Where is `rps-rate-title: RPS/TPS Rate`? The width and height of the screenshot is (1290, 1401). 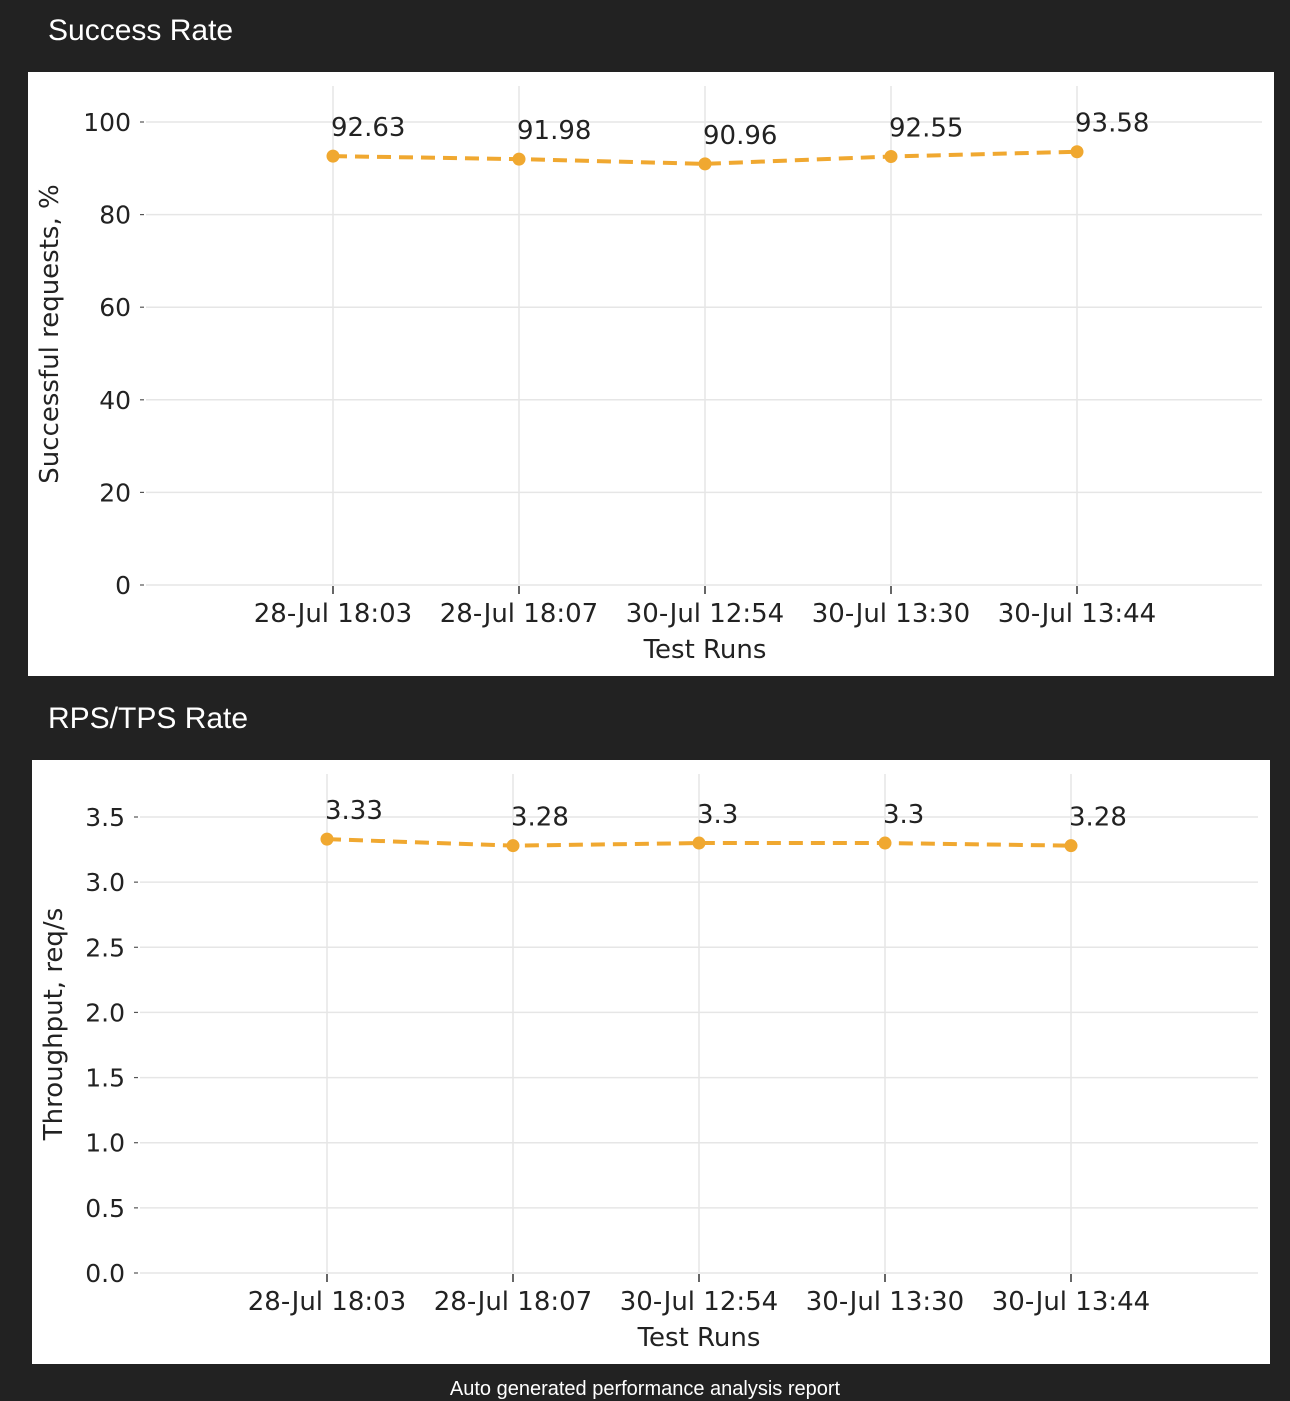
rps-rate-title: RPS/TPS Rate is located at coordinates (148, 718).